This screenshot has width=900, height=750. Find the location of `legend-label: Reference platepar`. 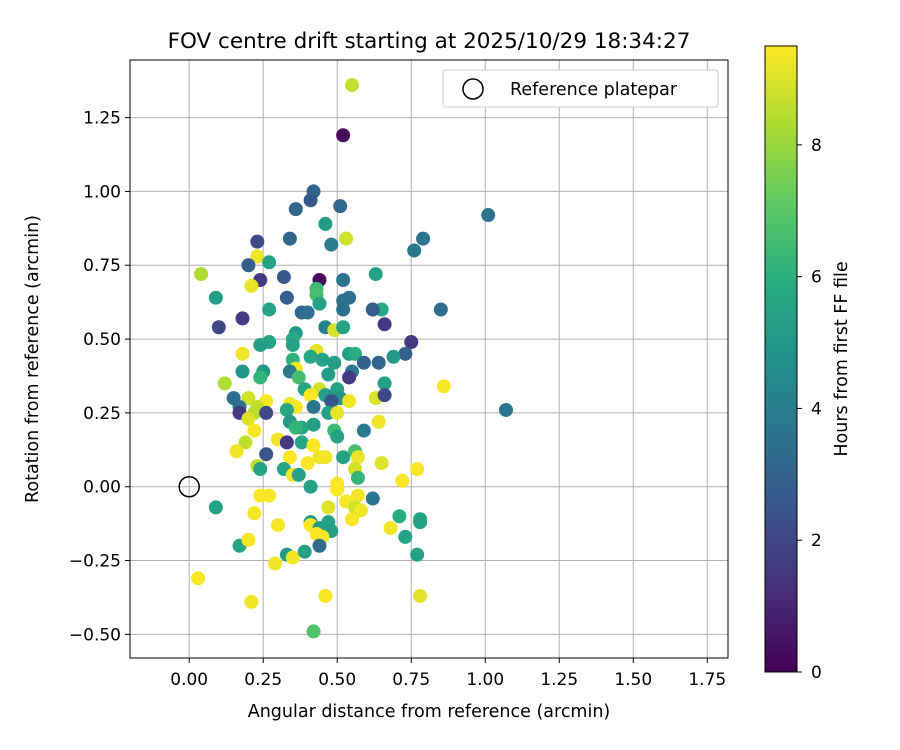

legend-label: Reference platepar is located at coordinates (594, 90).